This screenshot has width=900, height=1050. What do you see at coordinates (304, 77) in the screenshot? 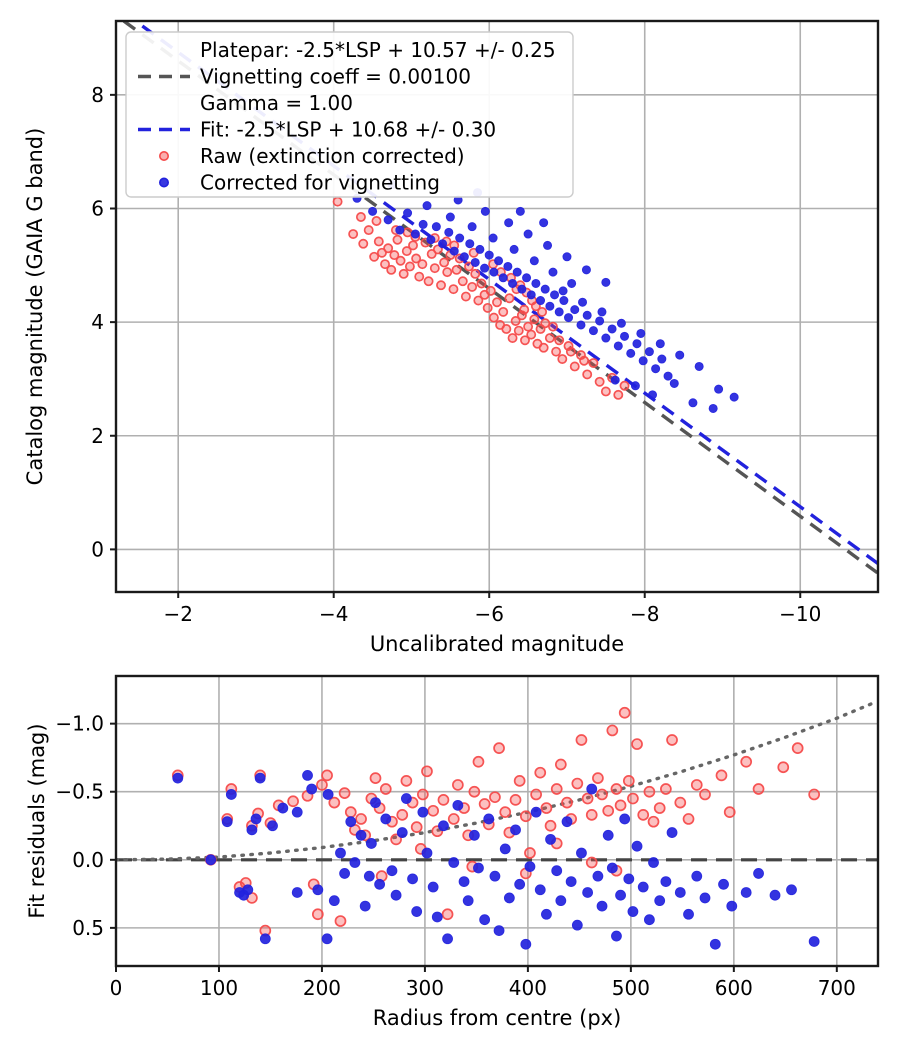
I see `legend-item: Vignetting coeff = 0.00100` at bounding box center [304, 77].